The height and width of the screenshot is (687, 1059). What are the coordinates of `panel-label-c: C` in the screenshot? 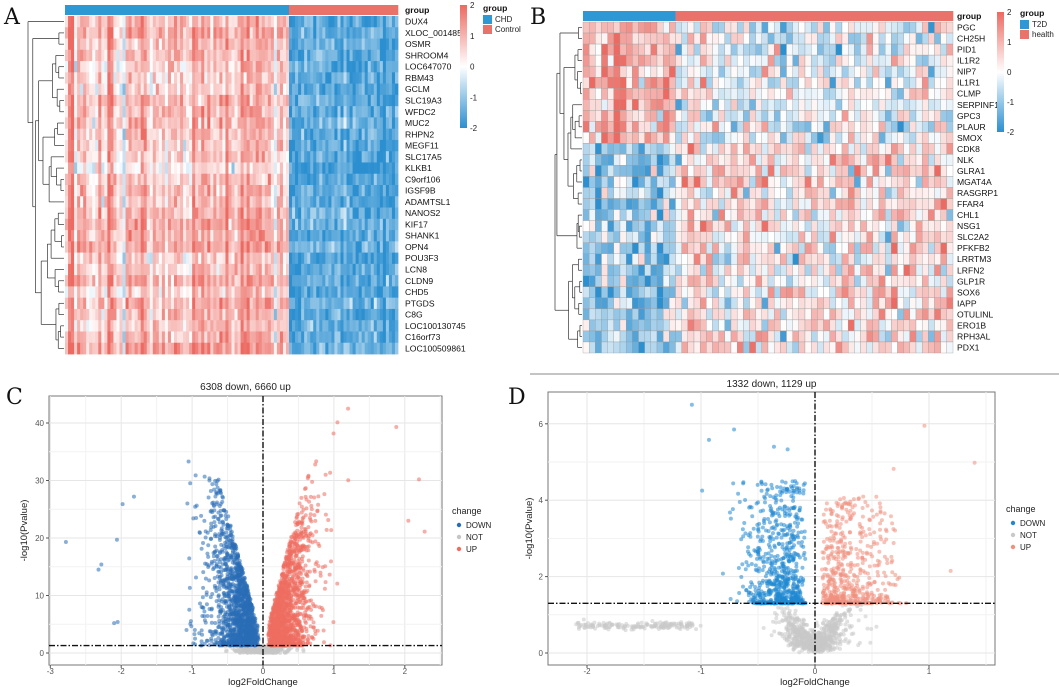 It's located at (14, 397).